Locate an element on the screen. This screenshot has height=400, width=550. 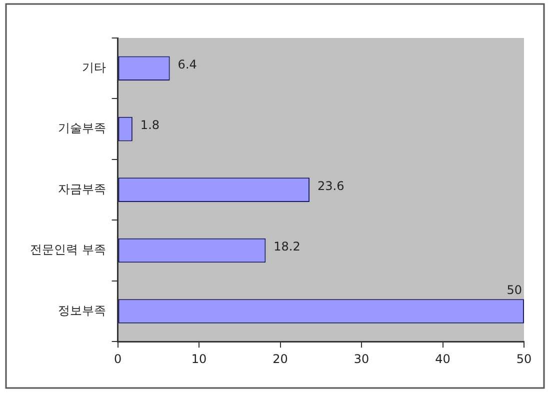
data-label: 18.2 is located at coordinates (287, 247).